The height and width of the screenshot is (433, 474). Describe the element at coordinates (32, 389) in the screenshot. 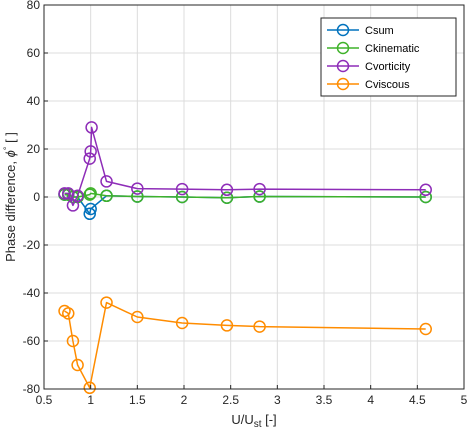

I see `y-tick-label: -80` at that location.